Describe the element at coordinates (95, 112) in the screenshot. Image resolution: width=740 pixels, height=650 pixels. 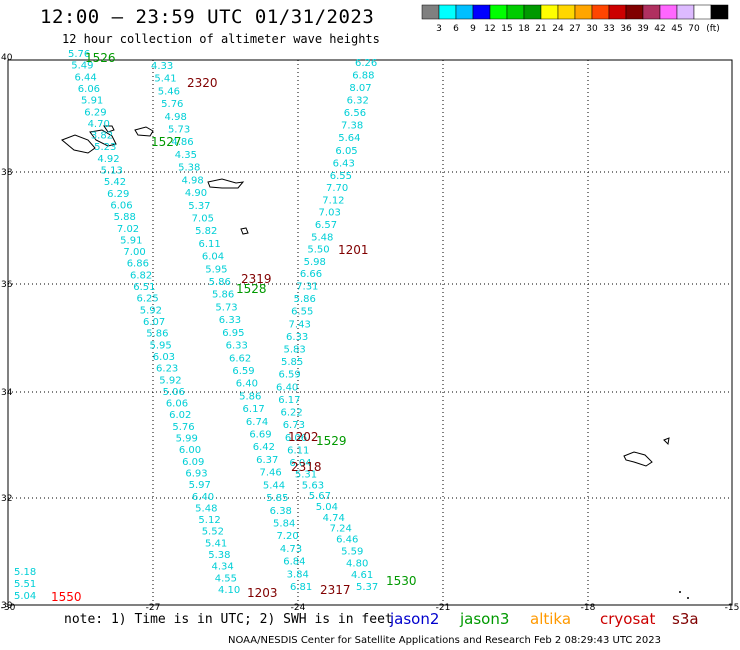
I see `wave-height-value: 6.29` at that location.